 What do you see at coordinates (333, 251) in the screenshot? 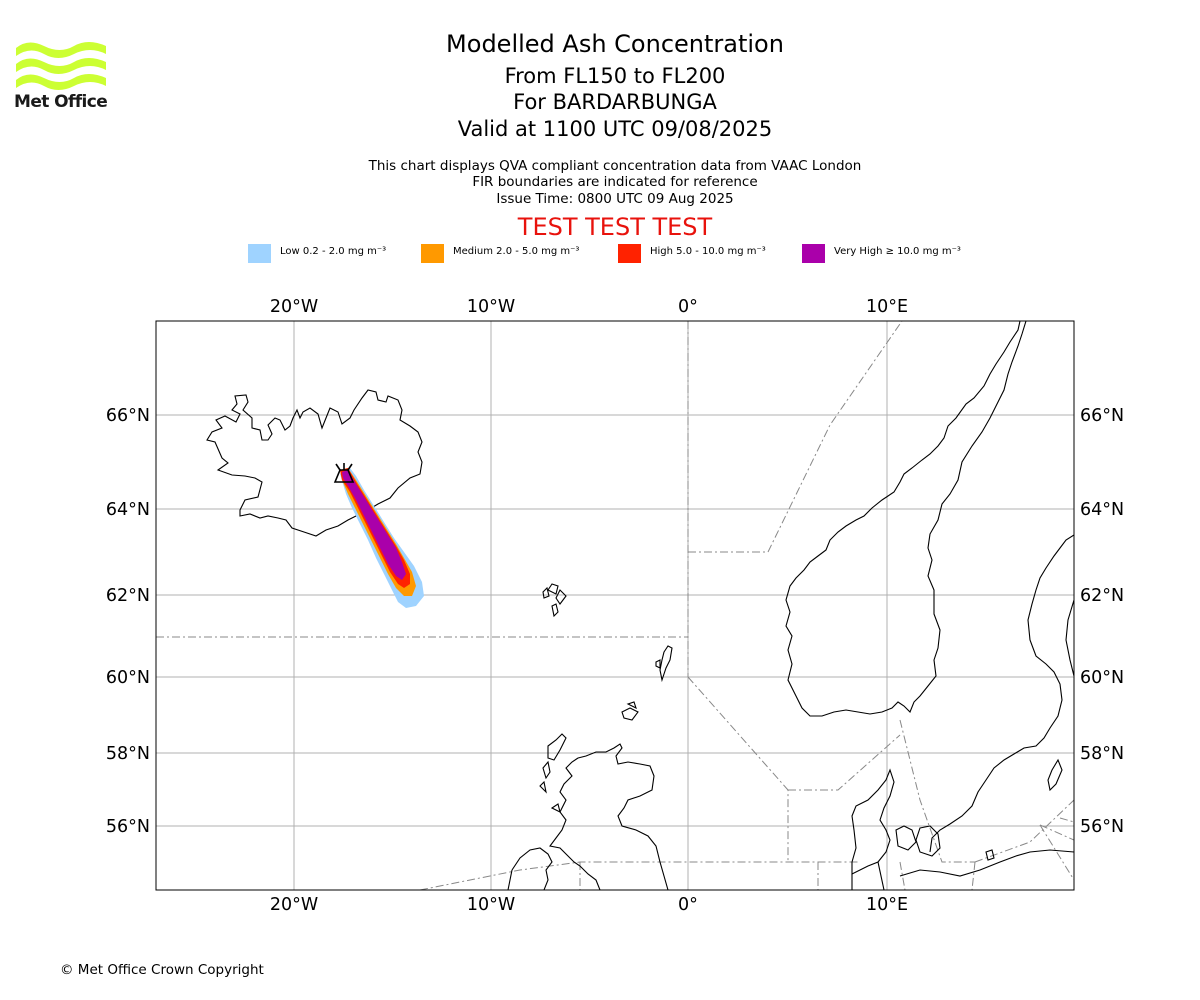
I see `legend-label-low: Low 0.2 - 2.0 mg m⁻³` at bounding box center [333, 251].